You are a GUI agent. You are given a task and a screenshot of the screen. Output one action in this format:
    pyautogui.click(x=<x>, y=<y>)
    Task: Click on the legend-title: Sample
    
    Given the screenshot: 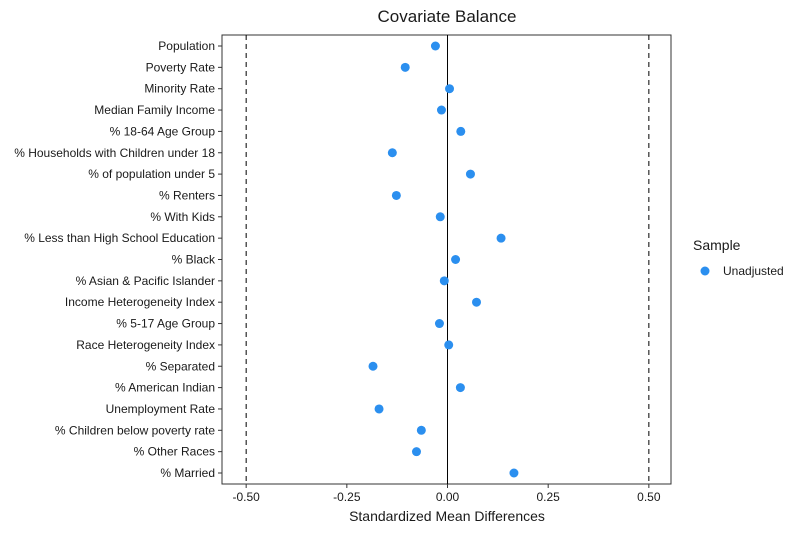 What is the action you would take?
    pyautogui.click(x=717, y=245)
    